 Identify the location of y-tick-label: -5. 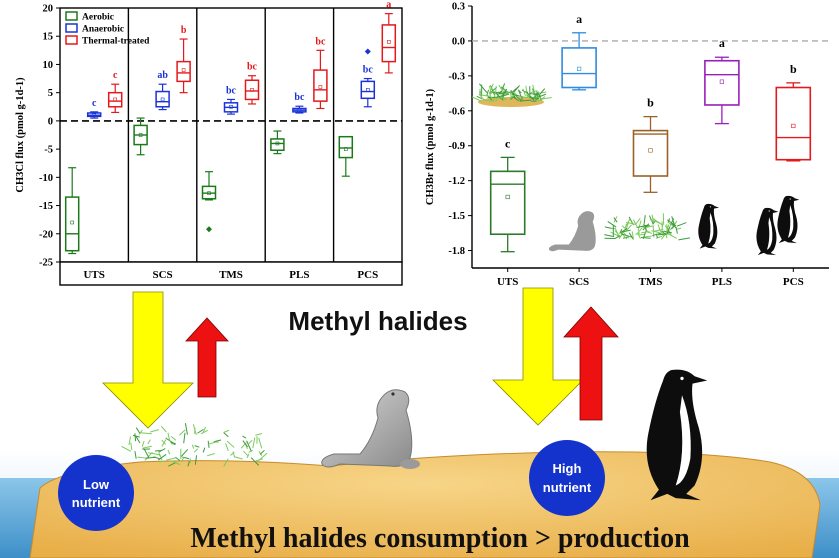
(48, 150).